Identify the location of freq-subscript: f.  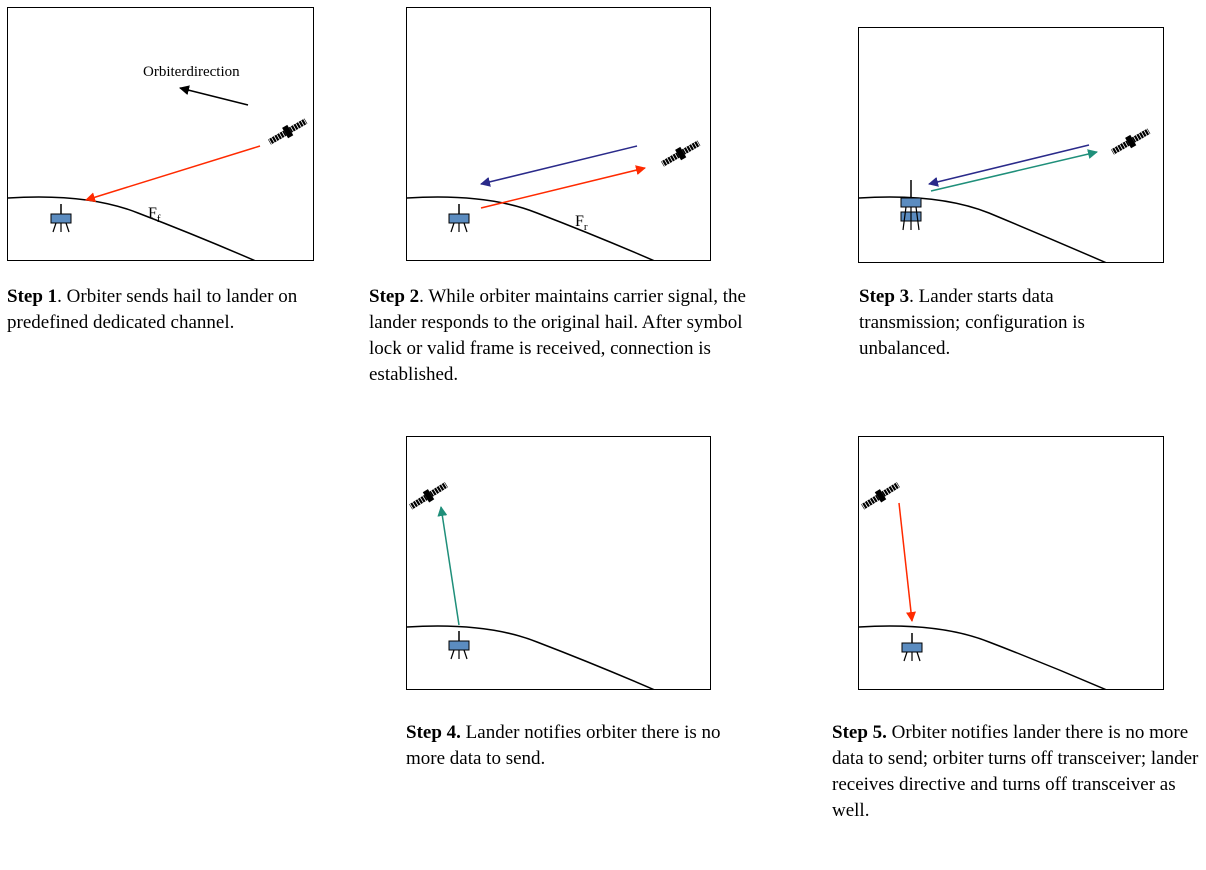
(159, 219).